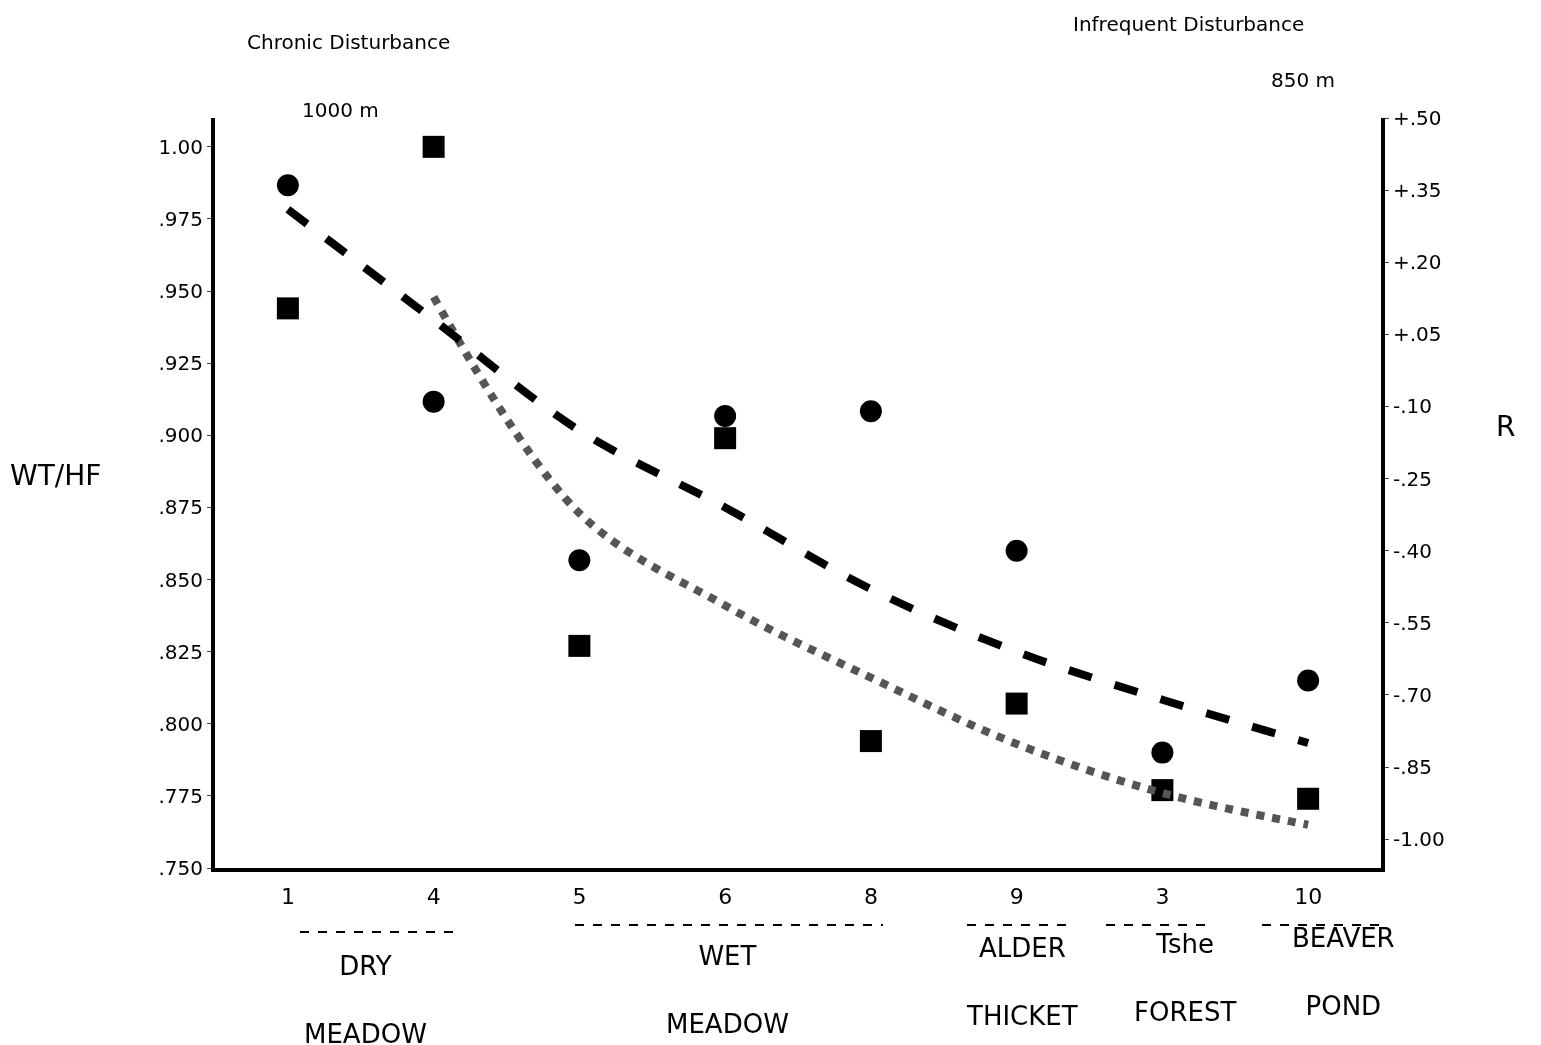 The image size is (1541, 1045). Describe the element at coordinates (579, 897) in the screenshot. I see `x-tick-label: 5` at that location.